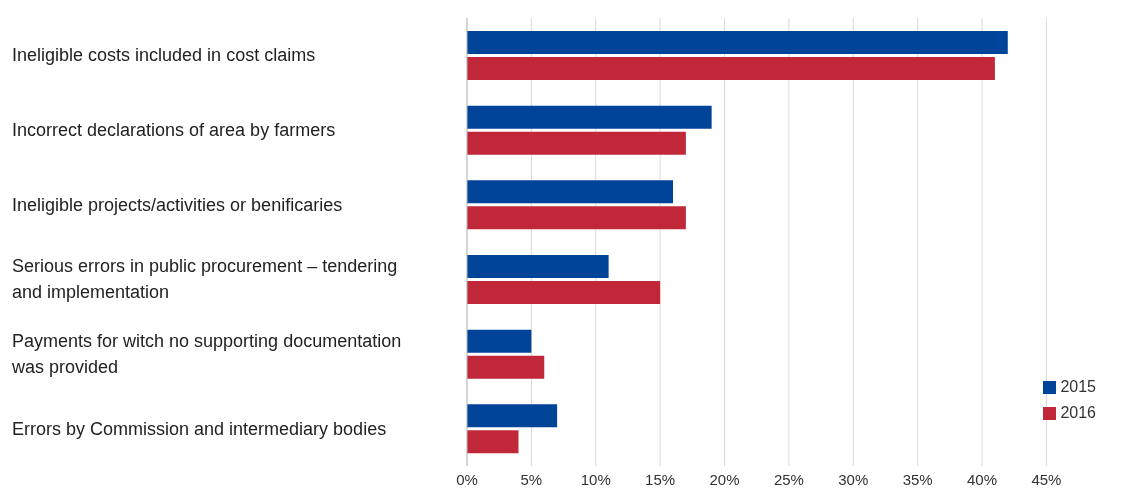  What do you see at coordinates (199, 428) in the screenshot?
I see `y-tick-label: Errors by Commission and intermediary bodies` at bounding box center [199, 428].